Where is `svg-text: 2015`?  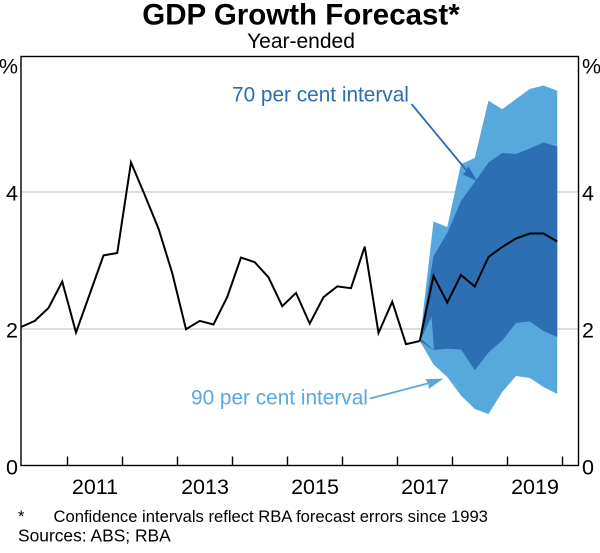
svg-text: 2015 is located at coordinates (315, 487).